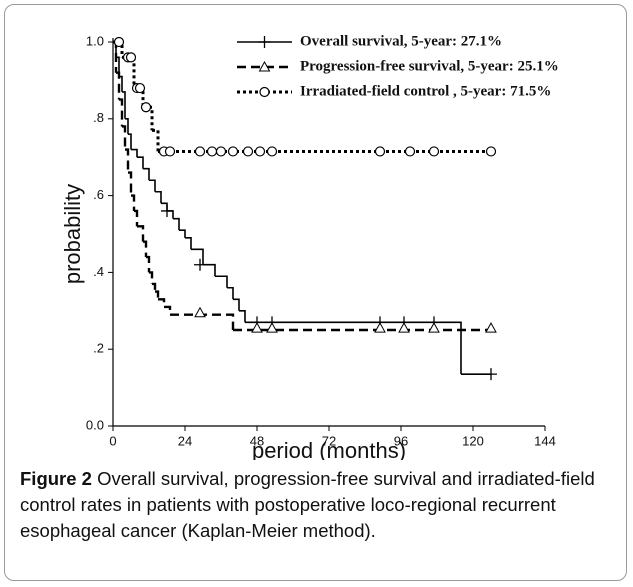  Describe the element at coordinates (185, 440) in the screenshot. I see `x-tick-label: 24` at that location.